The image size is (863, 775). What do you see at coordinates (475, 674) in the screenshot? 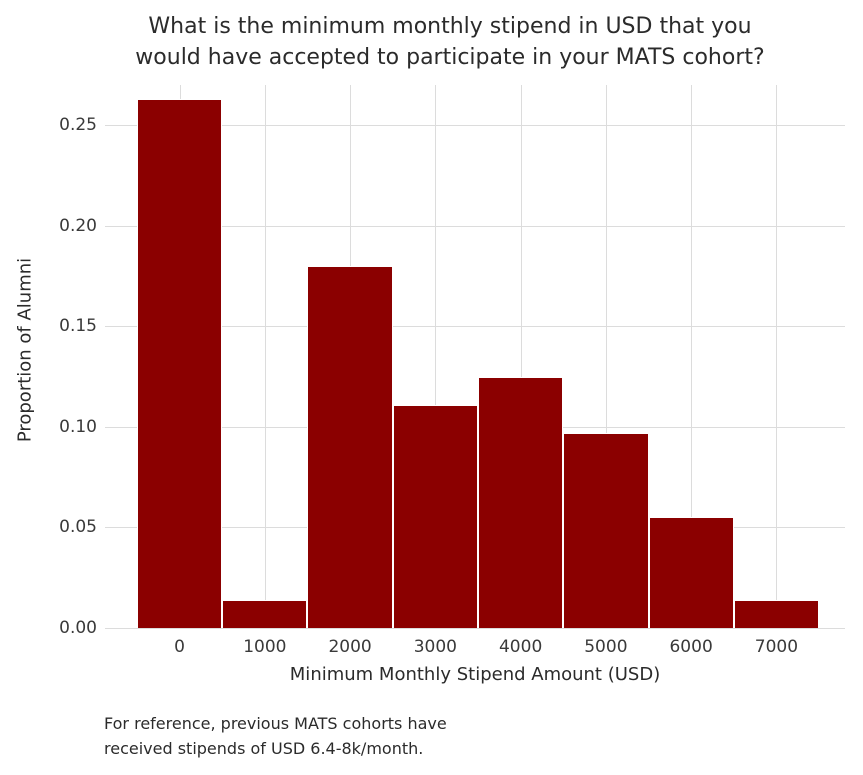
I see `x-axis-label: Minimum Monthly Stipend Amount (USD)` at bounding box center [475, 674].